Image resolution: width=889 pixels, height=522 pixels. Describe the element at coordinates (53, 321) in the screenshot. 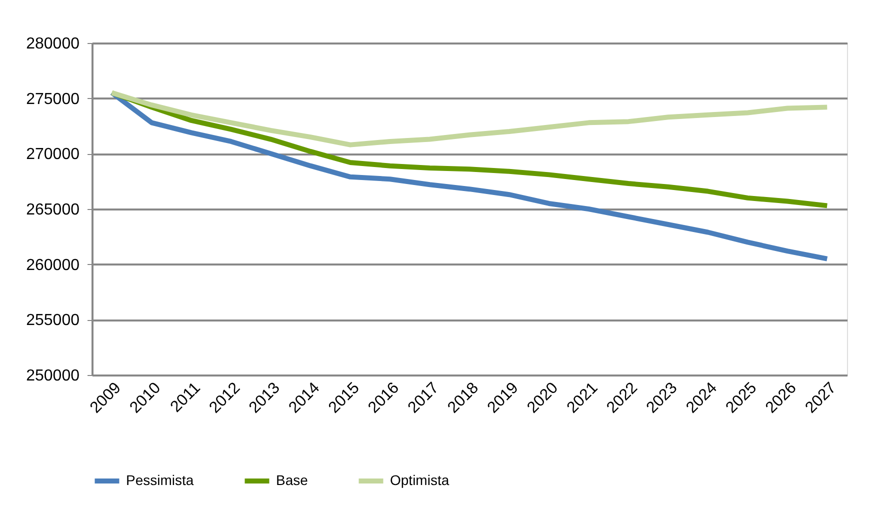

I see `y-tick-label: 255000` at that location.